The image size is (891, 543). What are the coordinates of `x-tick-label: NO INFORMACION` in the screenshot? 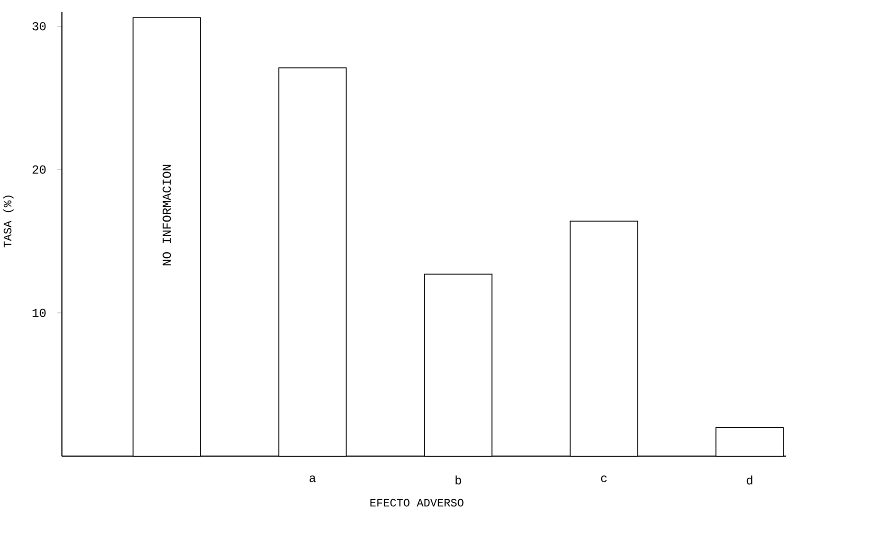 It's located at (166, 215).